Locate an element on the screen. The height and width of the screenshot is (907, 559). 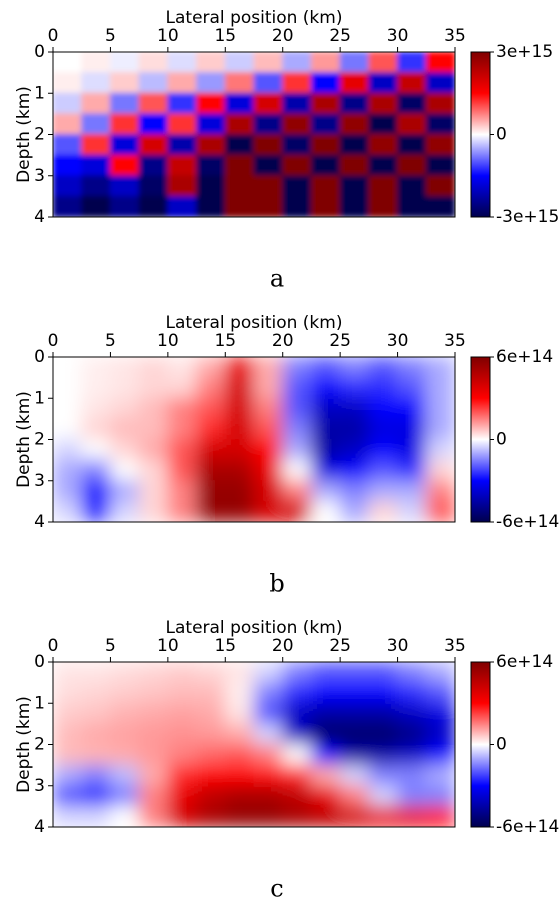
y-tick-label: 3 is located at coordinates (39, 176).